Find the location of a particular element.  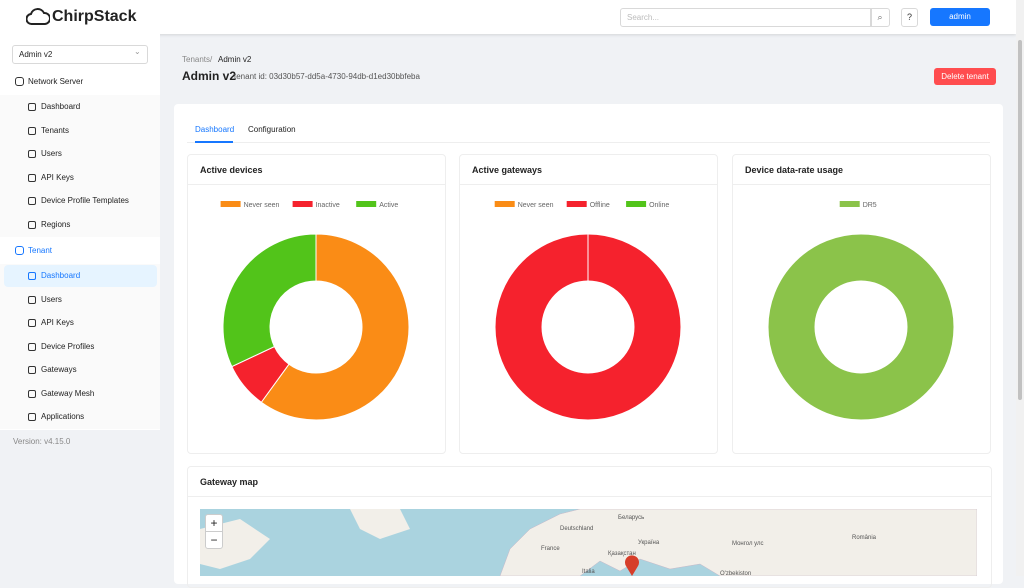

breadcrumb-sep: / is located at coordinates (211, 59).